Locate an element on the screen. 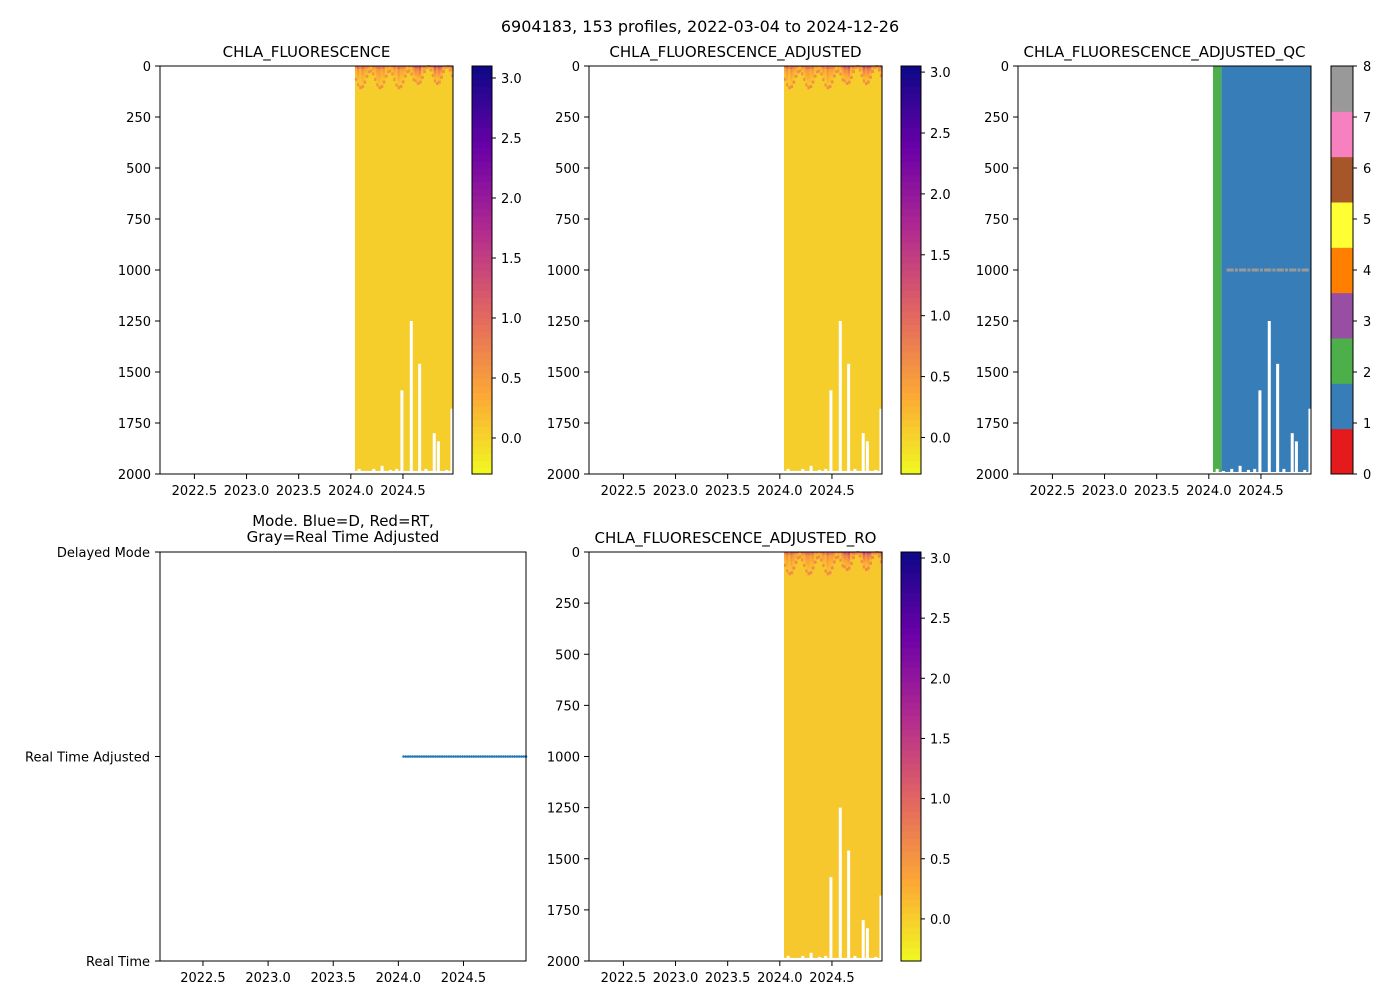 The image size is (1400, 1000). chla_qc-xtick-label: 2023.0 is located at coordinates (1105, 491).